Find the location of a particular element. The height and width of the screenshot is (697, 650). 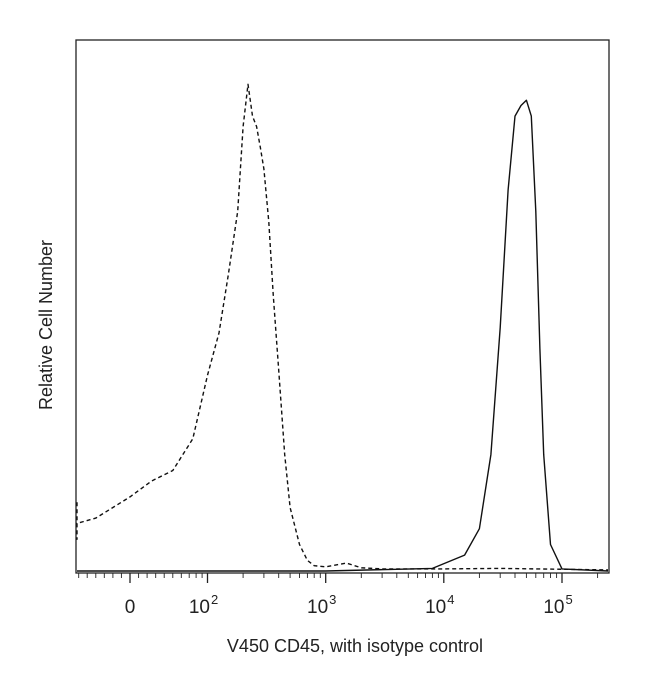

x-axis-ticks is located at coordinates (338, 578).